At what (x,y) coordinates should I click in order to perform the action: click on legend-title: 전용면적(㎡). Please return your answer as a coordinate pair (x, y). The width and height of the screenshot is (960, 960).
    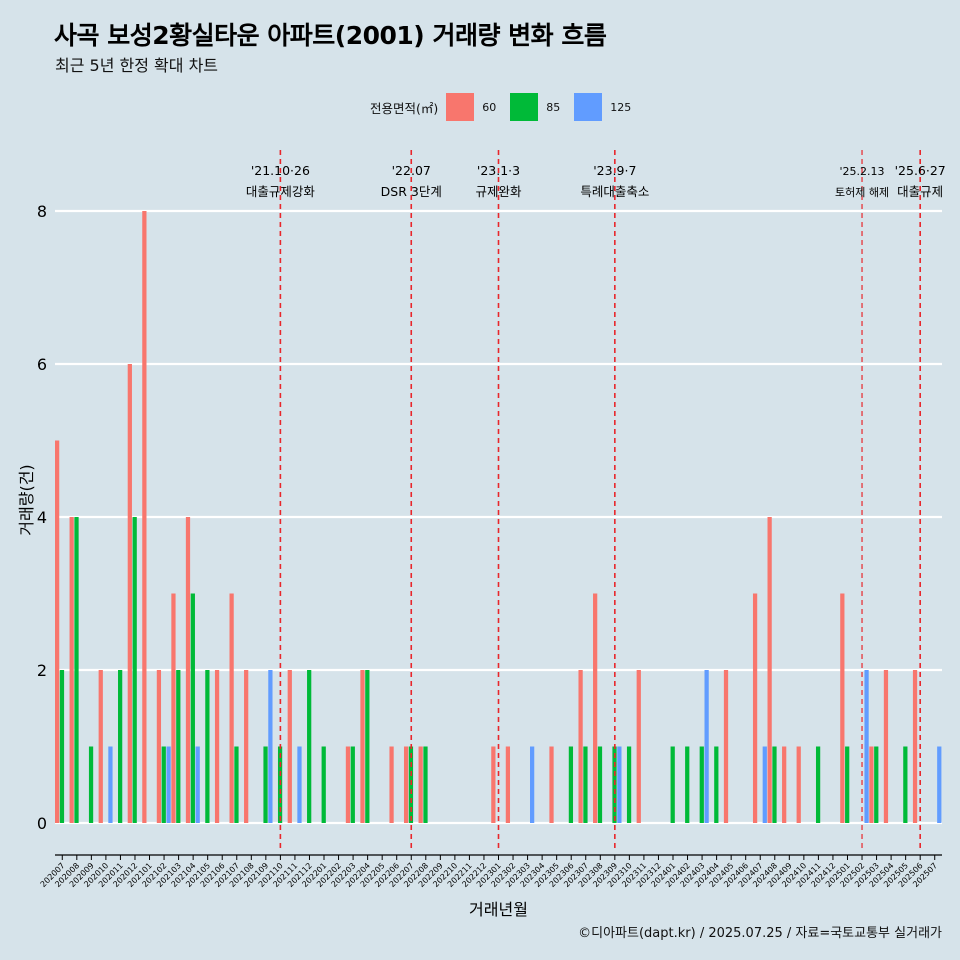
    Looking at the image, I should click on (404, 108).